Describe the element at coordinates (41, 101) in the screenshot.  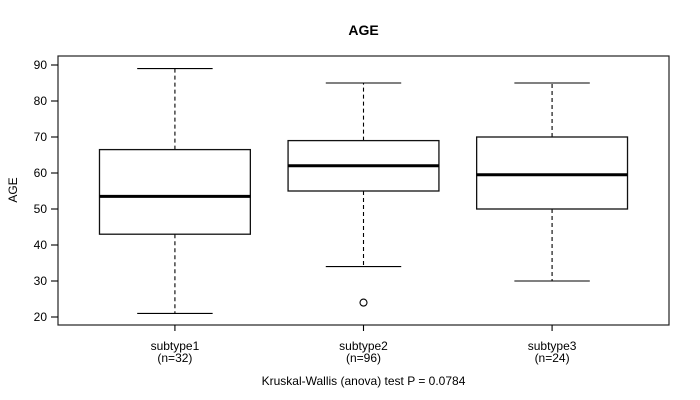
I see `y-tick-label: 80` at that location.